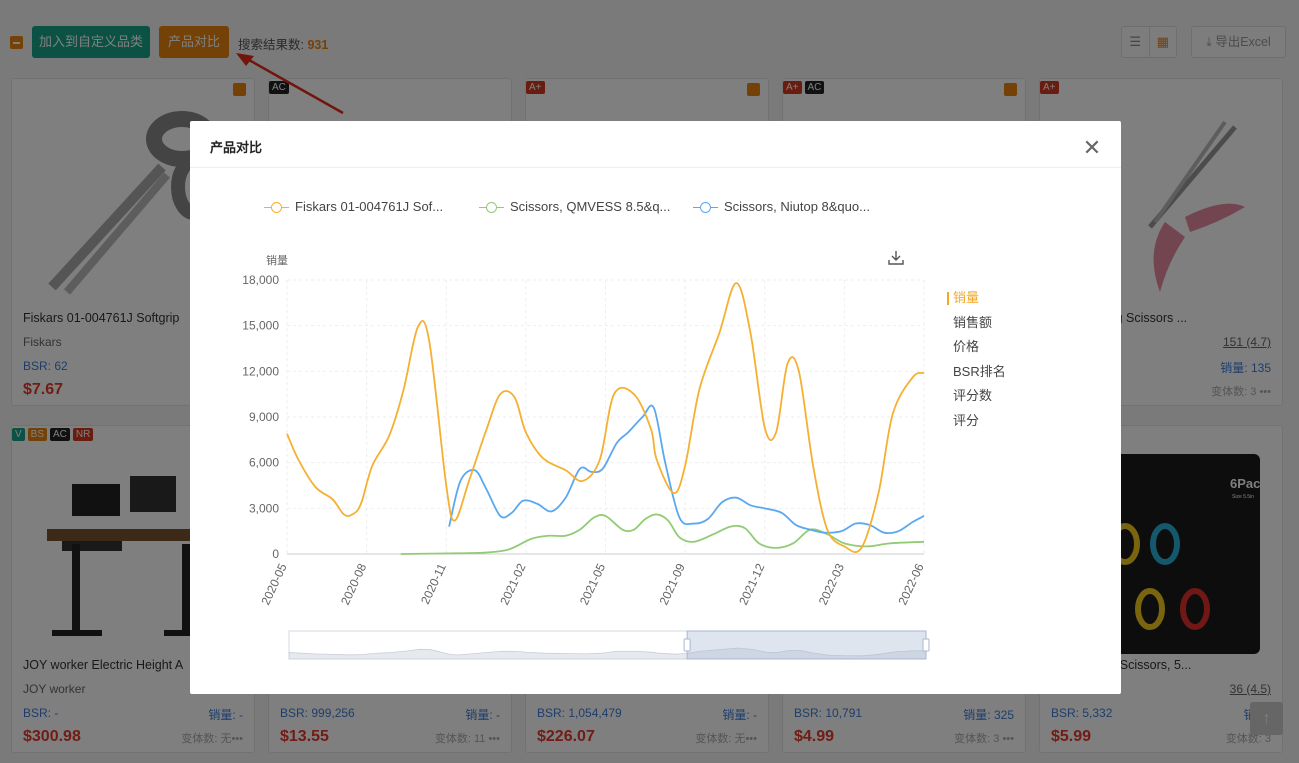 The image size is (1299, 763). What do you see at coordinates (260, 326) in the screenshot?
I see `y-tick-label: 15,000` at bounding box center [260, 326].